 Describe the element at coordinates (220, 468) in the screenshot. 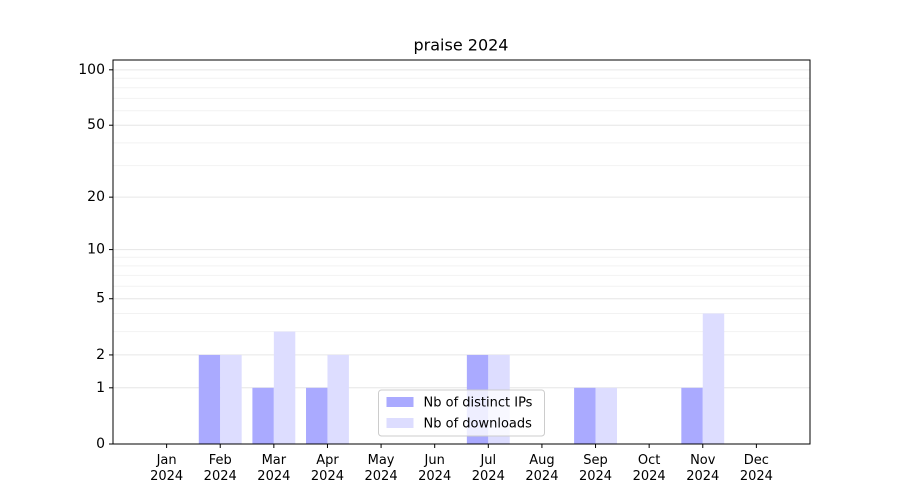

I see `x-tick-label: Feb 2024` at that location.